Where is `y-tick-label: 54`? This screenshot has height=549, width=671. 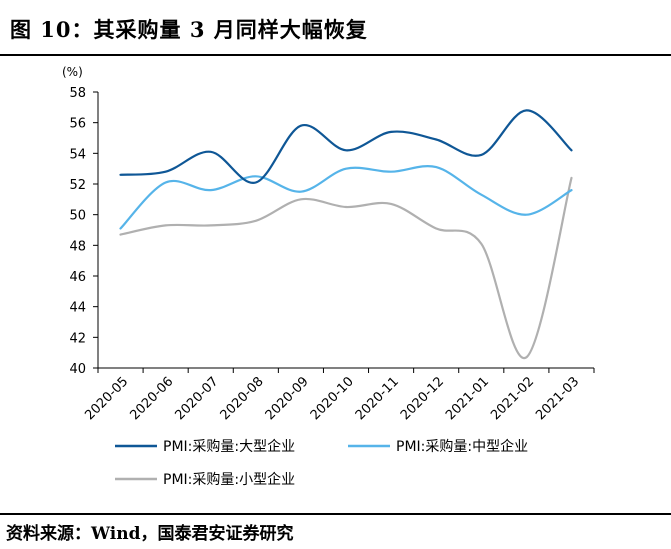
y-tick-label: 54 is located at coordinates (77, 154).